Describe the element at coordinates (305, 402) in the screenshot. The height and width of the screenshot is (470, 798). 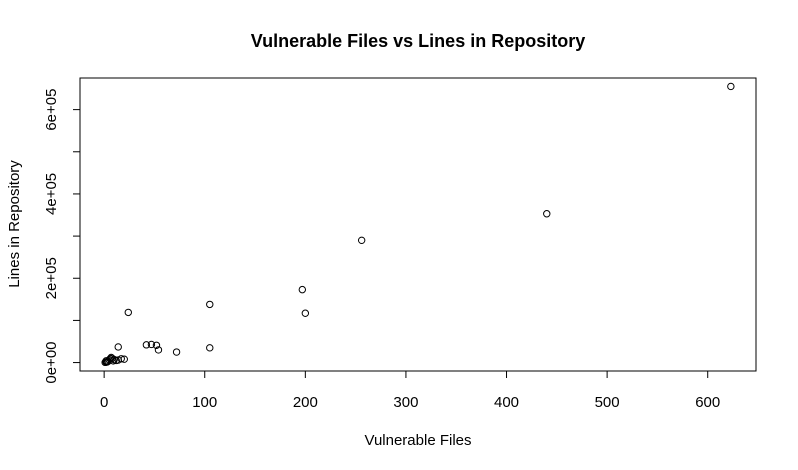
I see `x-tick-label: 200` at that location.